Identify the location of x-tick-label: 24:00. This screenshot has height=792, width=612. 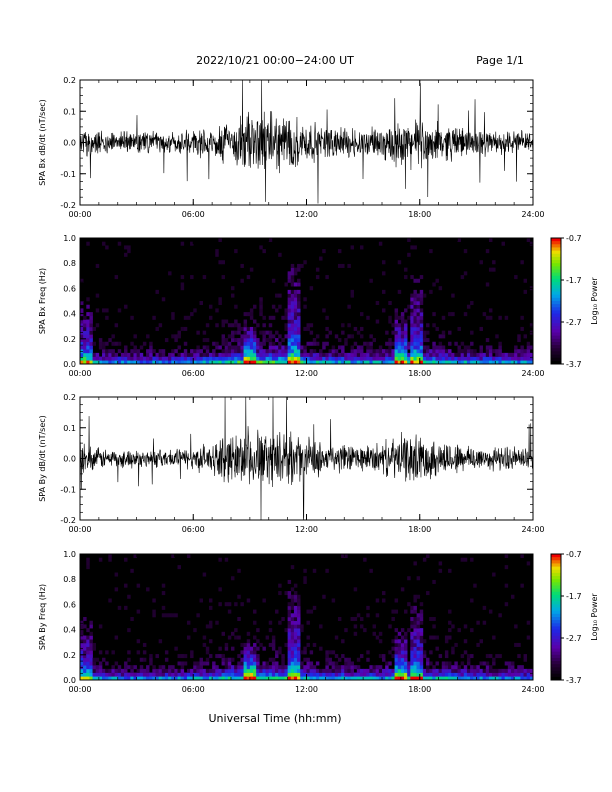
(532, 529).